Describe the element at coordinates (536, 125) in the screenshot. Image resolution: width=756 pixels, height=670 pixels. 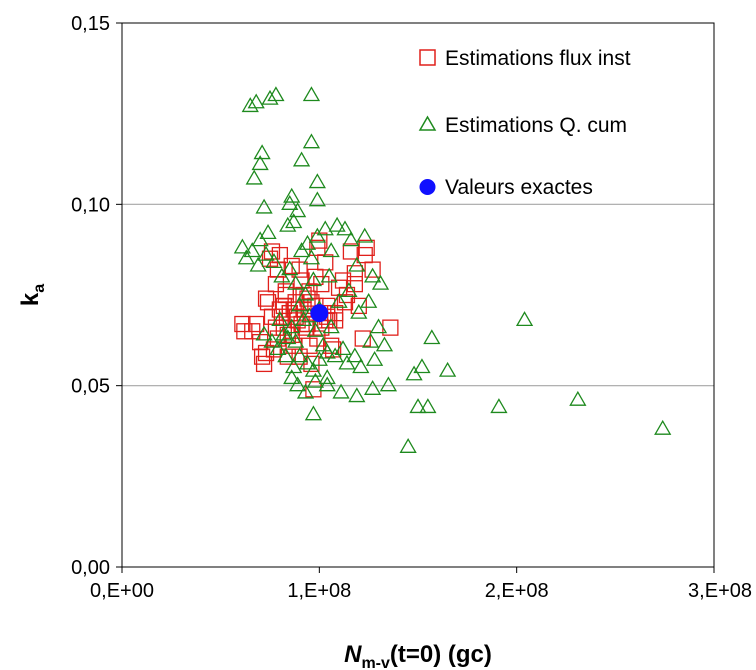
I see `legend-label-qcum: Estimations Q. cum` at that location.